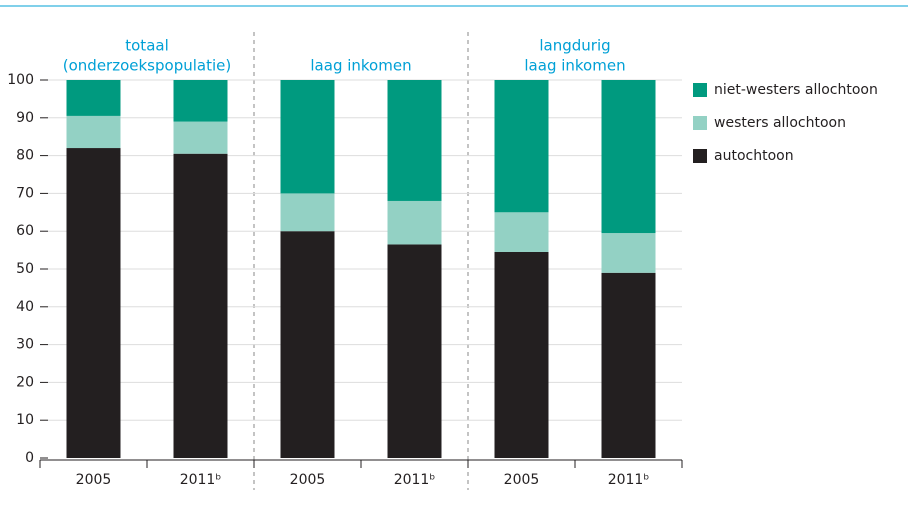 Image resolution: width=908 pixels, height=507 pixels. What do you see at coordinates (25, 345) in the screenshot?
I see `y-tick-label: 30` at bounding box center [25, 345].